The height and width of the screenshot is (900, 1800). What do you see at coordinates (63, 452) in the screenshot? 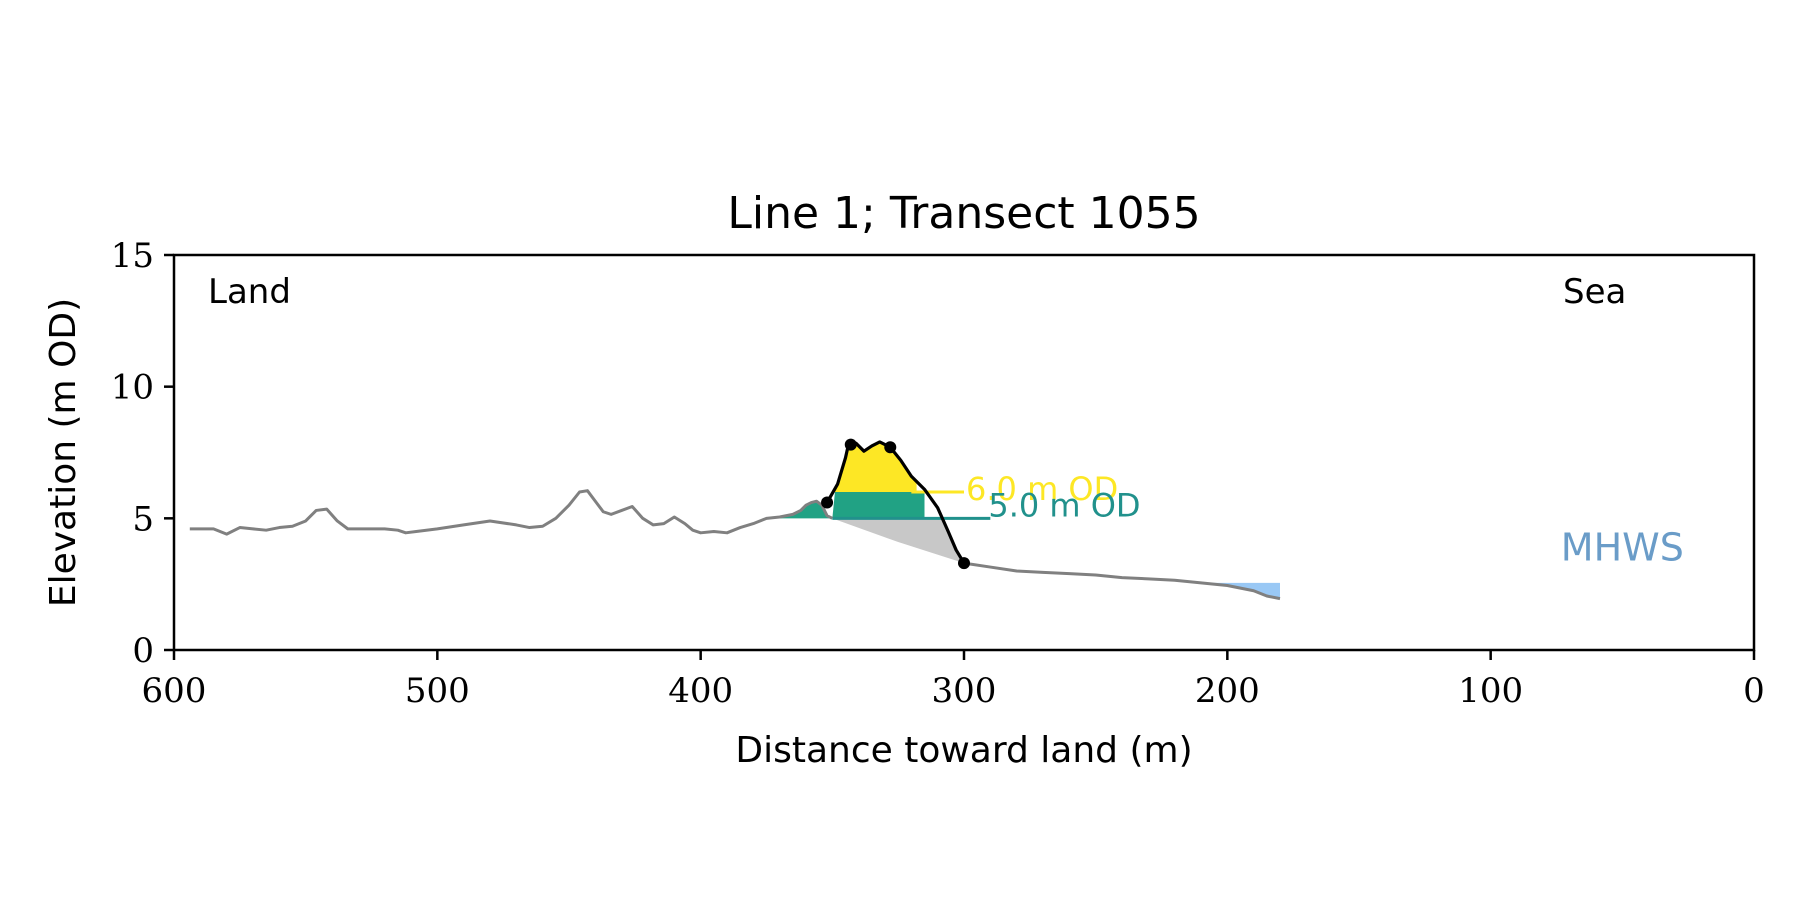
I see `y-axis-label: Elevation (m OD)` at bounding box center [63, 452].